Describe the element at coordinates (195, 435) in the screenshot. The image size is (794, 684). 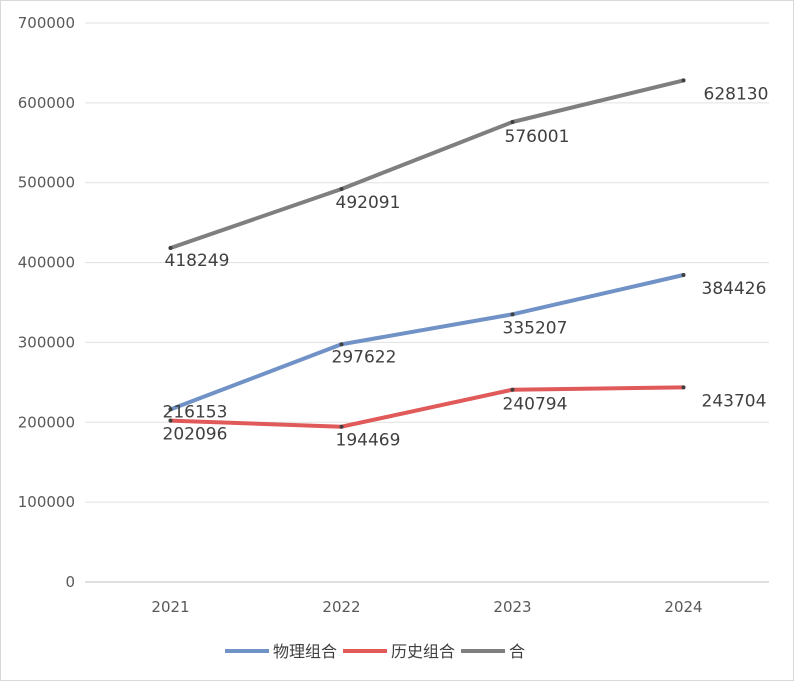
I see `data-label: 202096` at that location.